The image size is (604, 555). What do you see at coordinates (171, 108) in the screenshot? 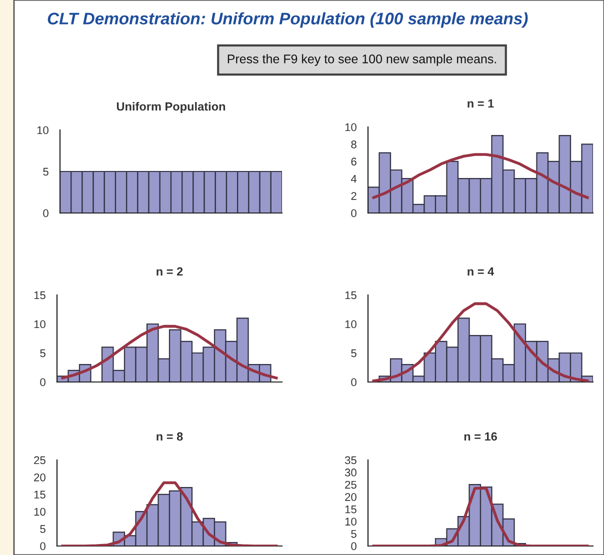
I see `chart-title: Uniform Population` at bounding box center [171, 108].